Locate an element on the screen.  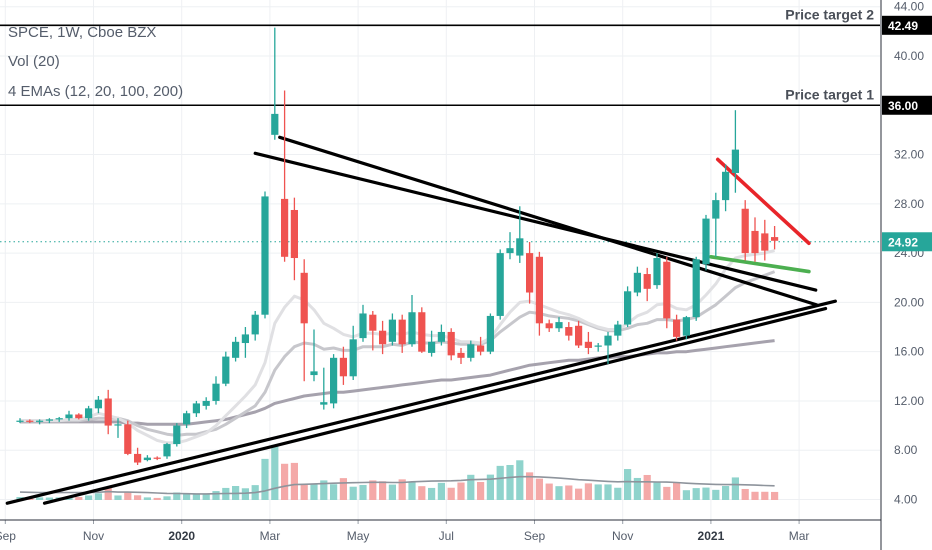
price-tag-bg is located at coordinates (907, 105).